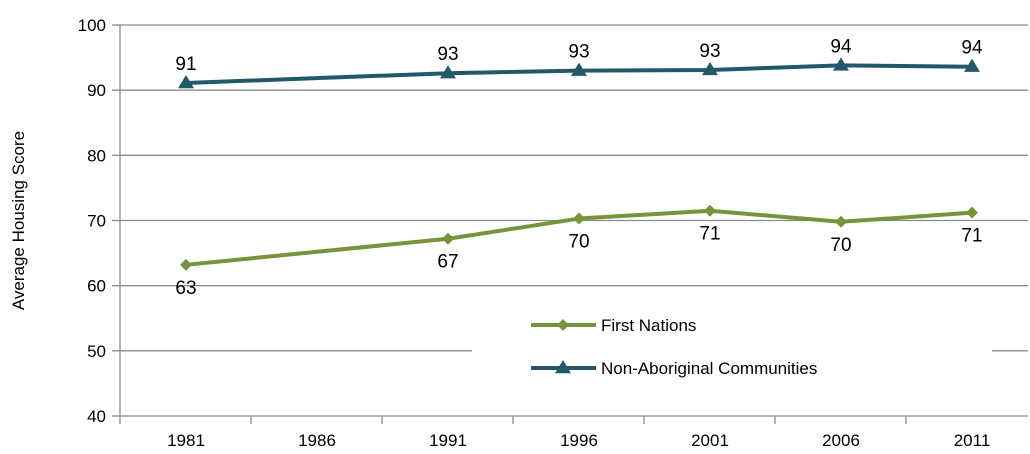 The width and height of the screenshot is (1030, 454). Describe the element at coordinates (92, 25) in the screenshot. I see `y-tick-label: 100` at that location.